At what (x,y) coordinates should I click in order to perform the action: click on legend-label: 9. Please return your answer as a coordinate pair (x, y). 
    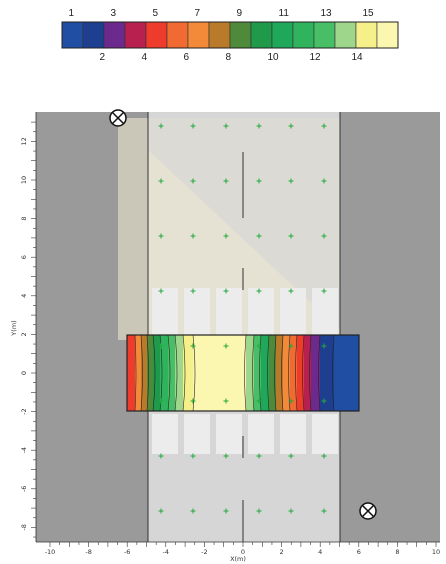
    Looking at the image, I should click on (239, 13).